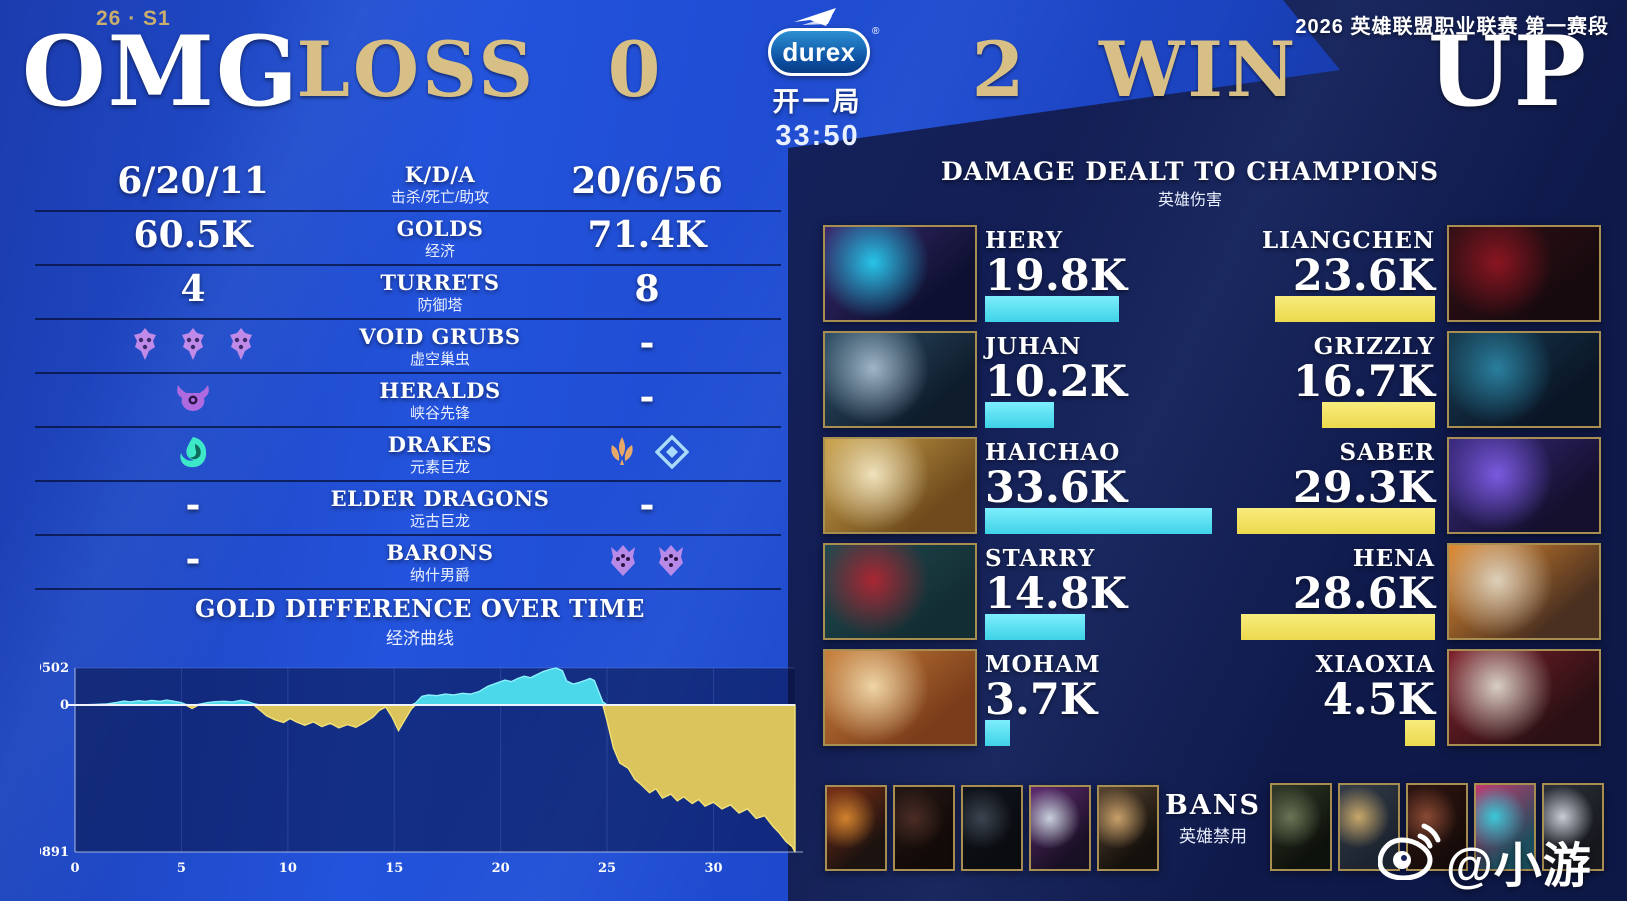  What do you see at coordinates (1409, 851) in the screenshot?
I see `weibo-icon` at bounding box center [1409, 851].